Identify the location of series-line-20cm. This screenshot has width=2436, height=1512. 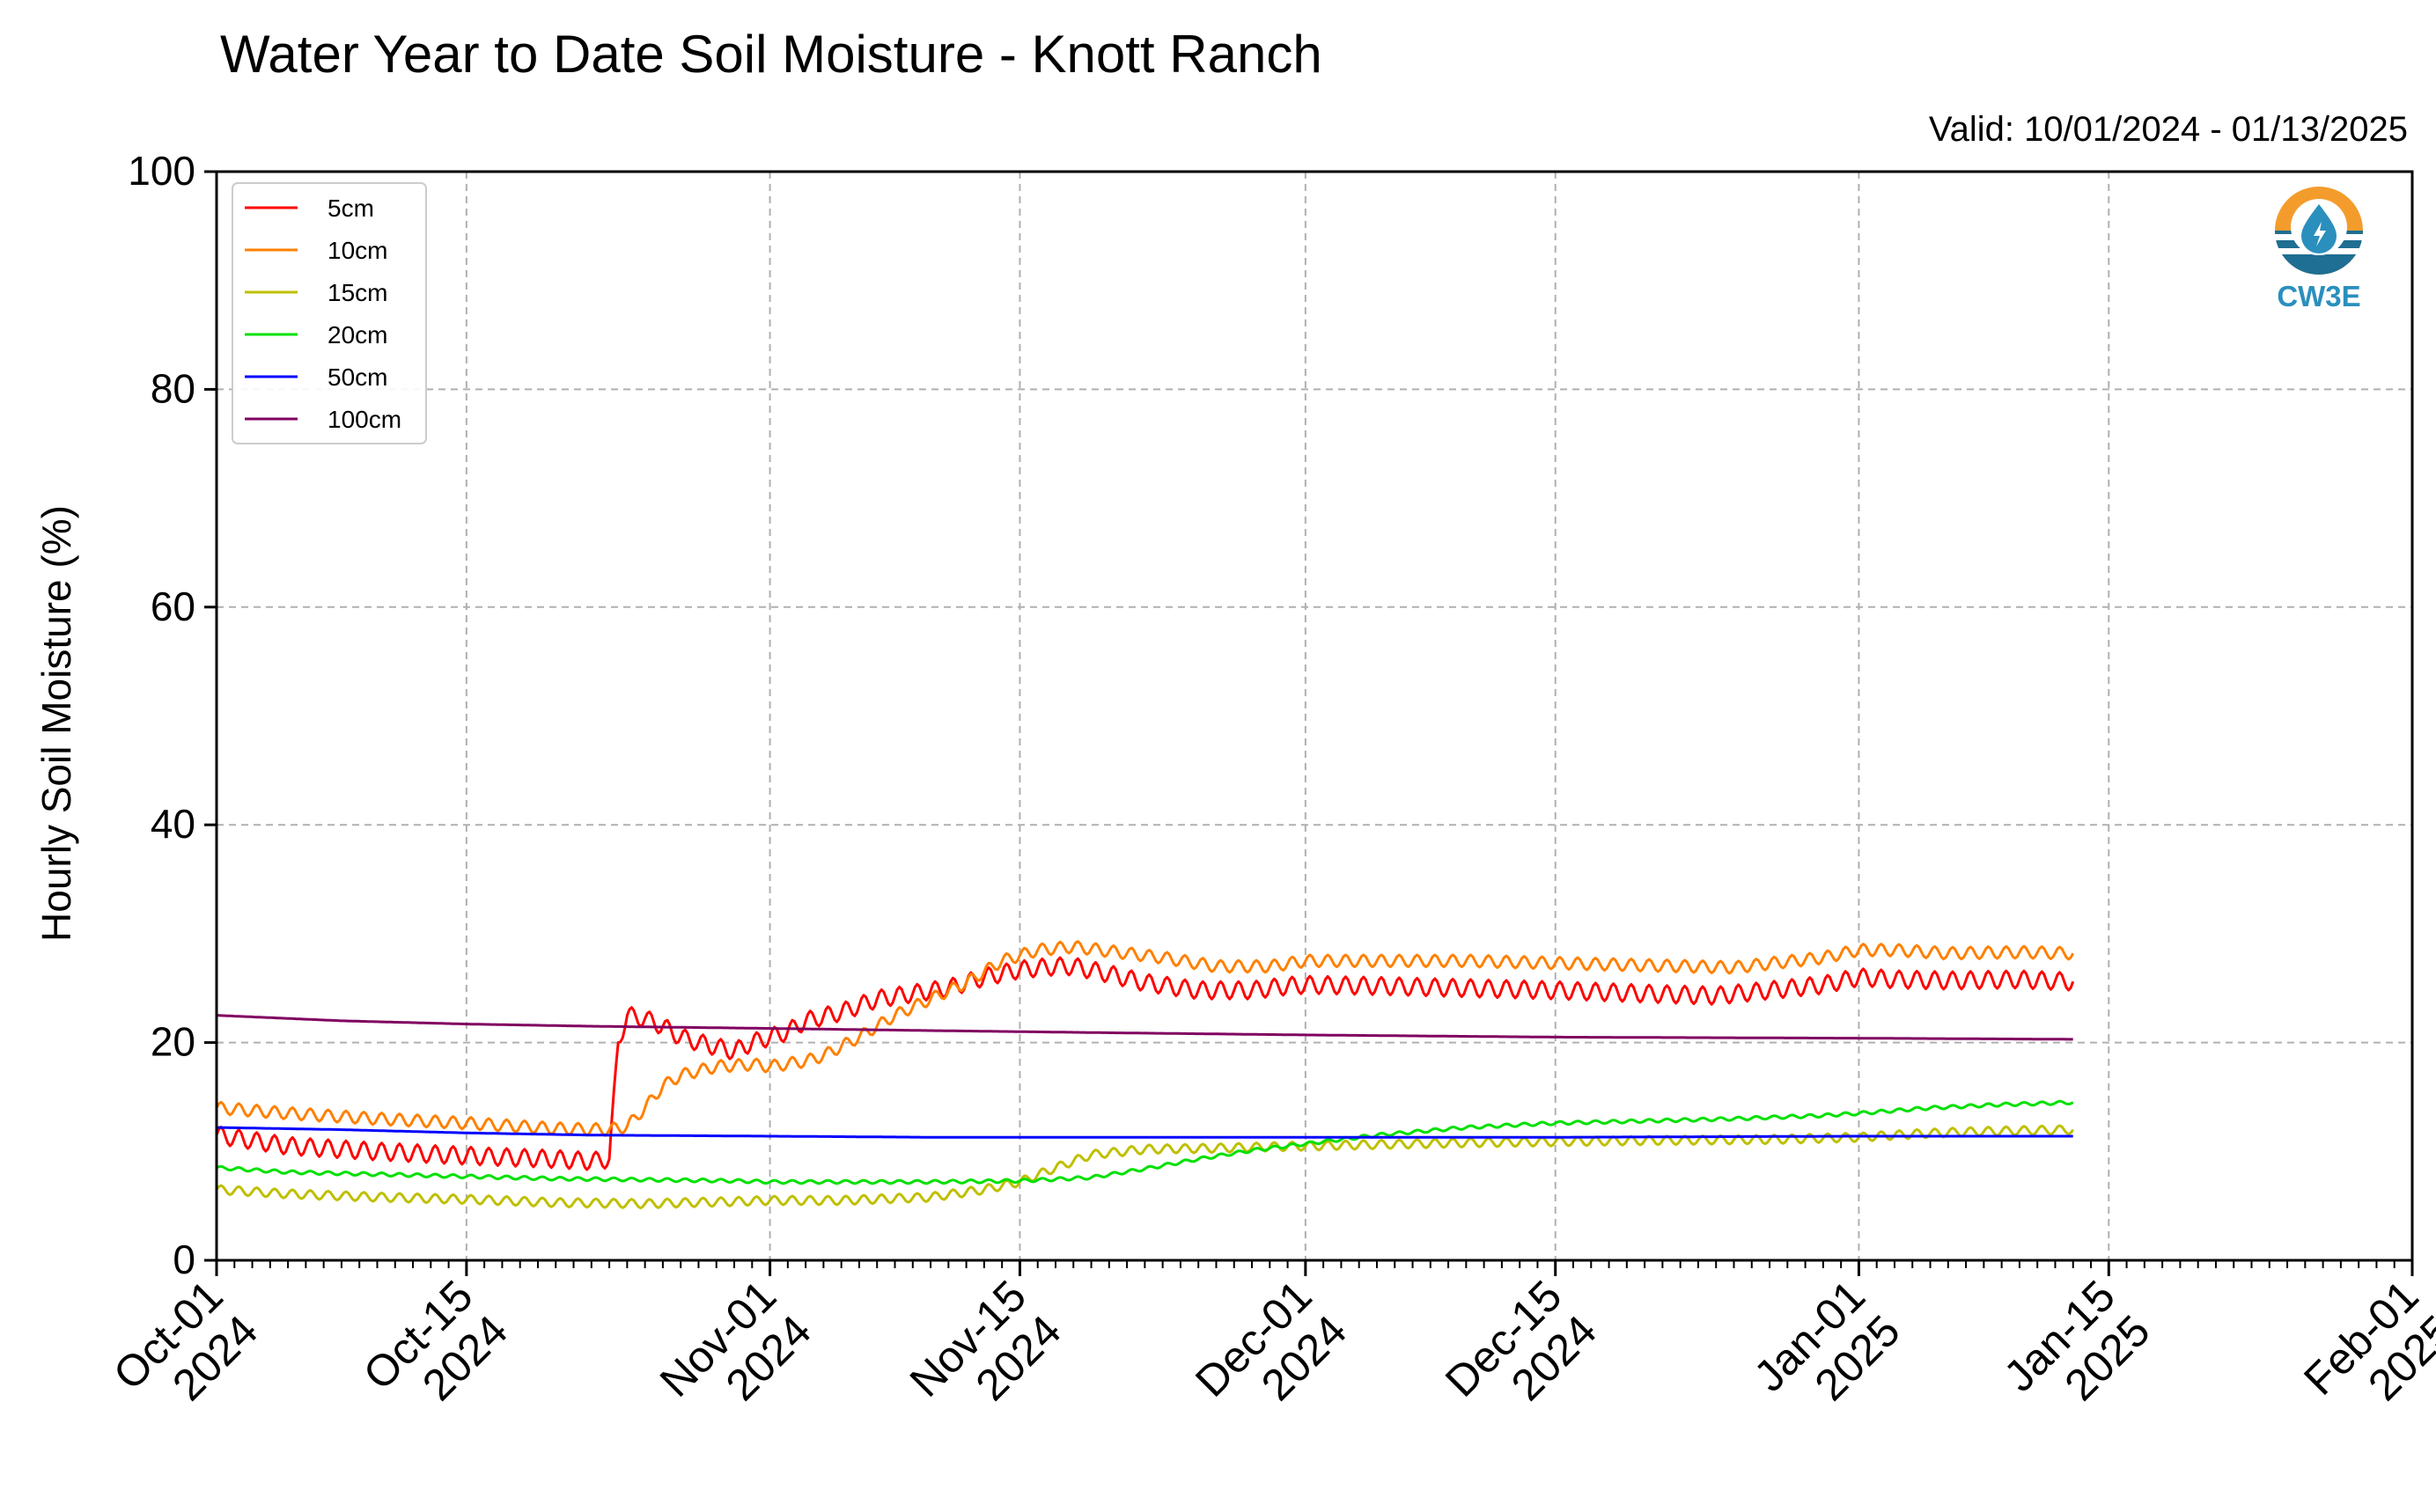
(1145, 1142).